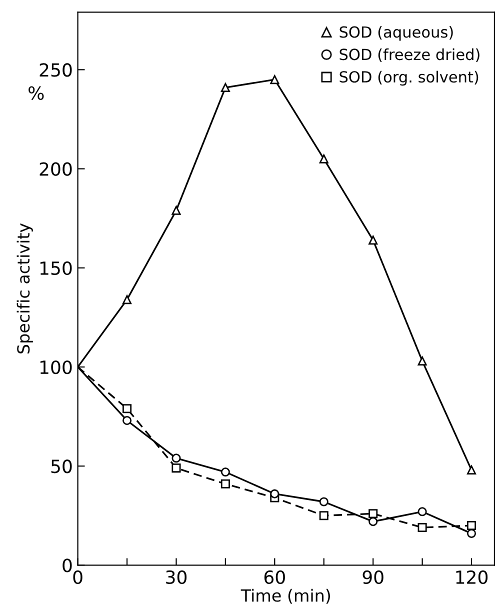 This screenshot has height=611, width=502. I want to click on y-tick-label: 50, so click(61, 467).